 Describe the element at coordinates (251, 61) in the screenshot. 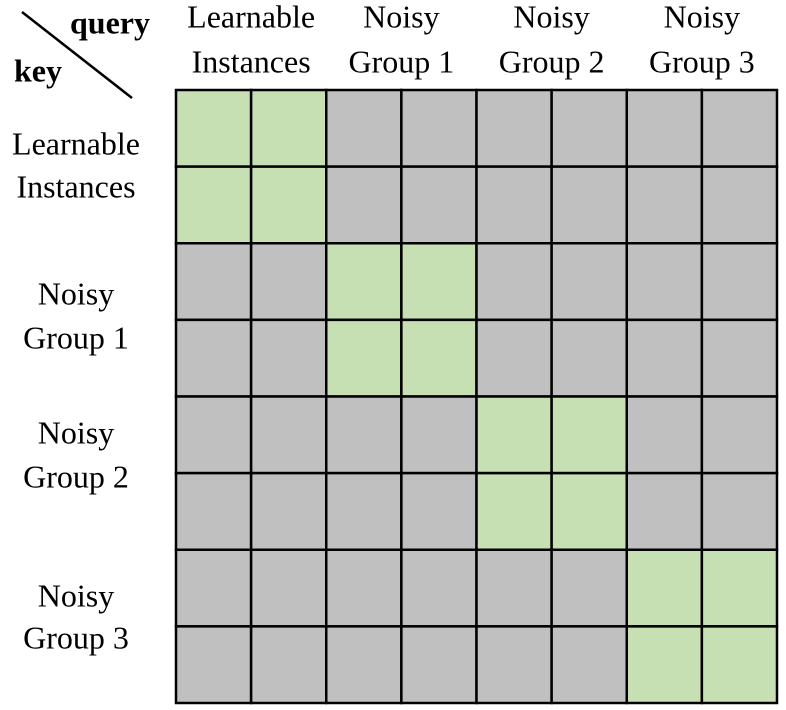

I see `column-header: Instances` at that location.